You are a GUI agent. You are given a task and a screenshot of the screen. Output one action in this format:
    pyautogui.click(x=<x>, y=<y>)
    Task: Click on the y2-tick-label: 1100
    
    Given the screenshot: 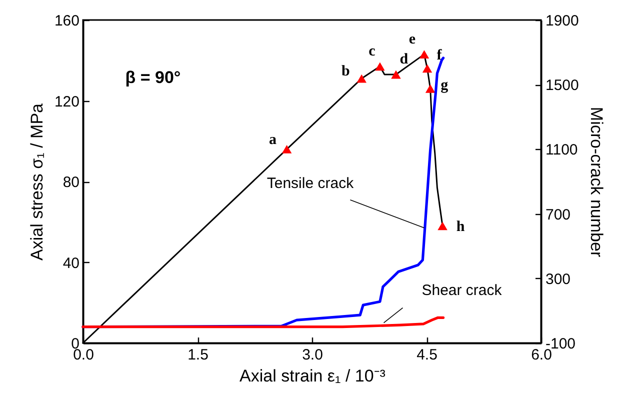 What is the action you would take?
    pyautogui.click(x=562, y=150)
    